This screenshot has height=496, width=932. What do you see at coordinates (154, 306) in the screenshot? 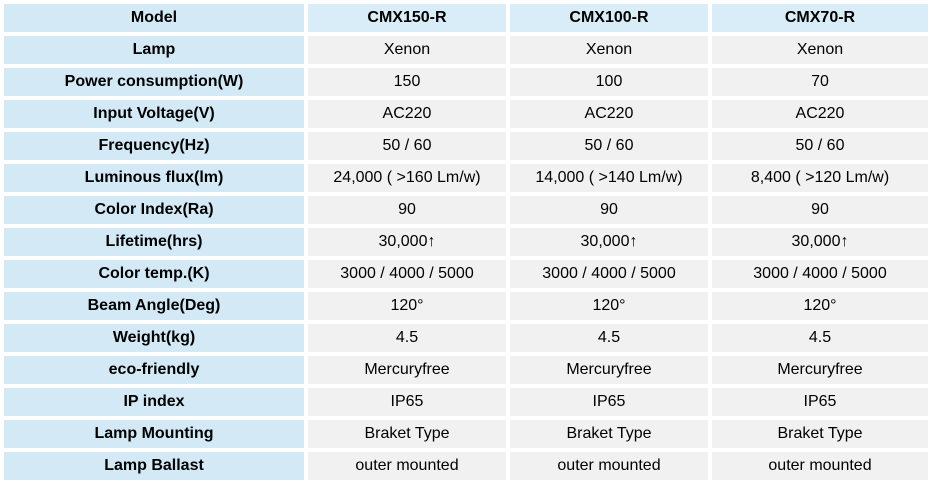
I see `row-label: Beam Angle(Deg)` at bounding box center [154, 306].